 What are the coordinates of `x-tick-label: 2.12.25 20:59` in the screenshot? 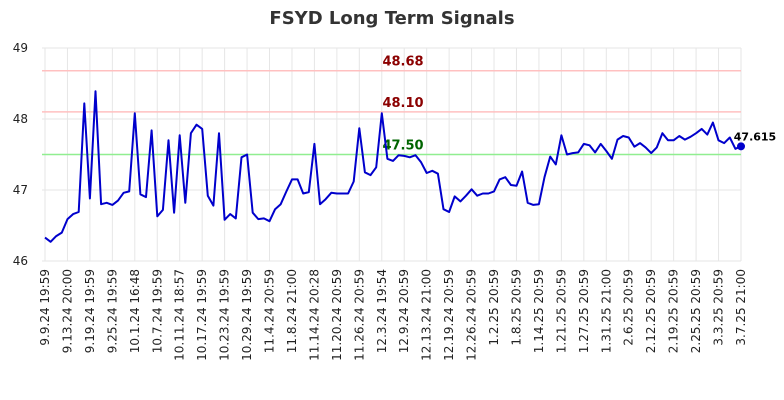 It's located at (651, 311).